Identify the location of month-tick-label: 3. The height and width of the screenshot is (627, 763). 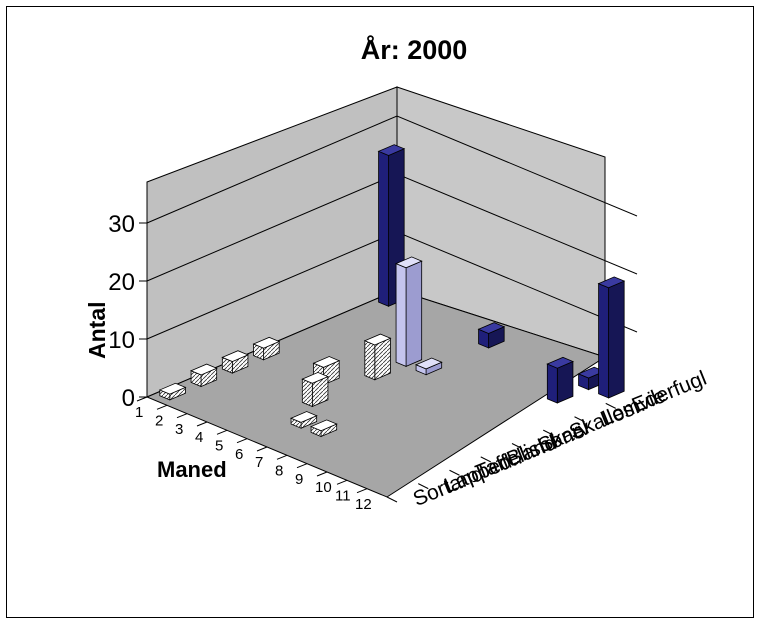
(179, 429).